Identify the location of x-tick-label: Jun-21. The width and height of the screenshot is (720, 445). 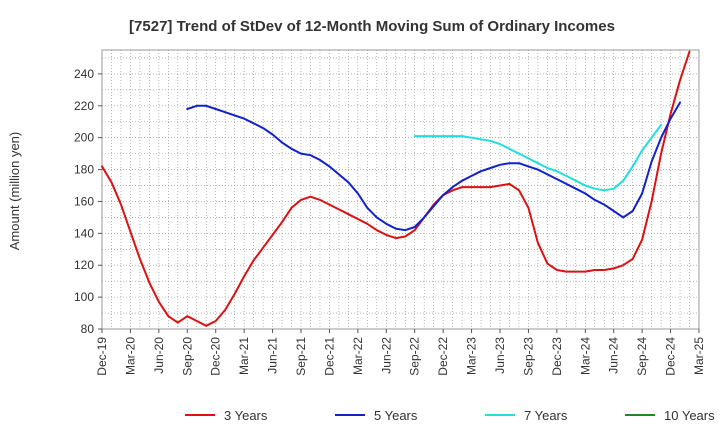
(273, 355).